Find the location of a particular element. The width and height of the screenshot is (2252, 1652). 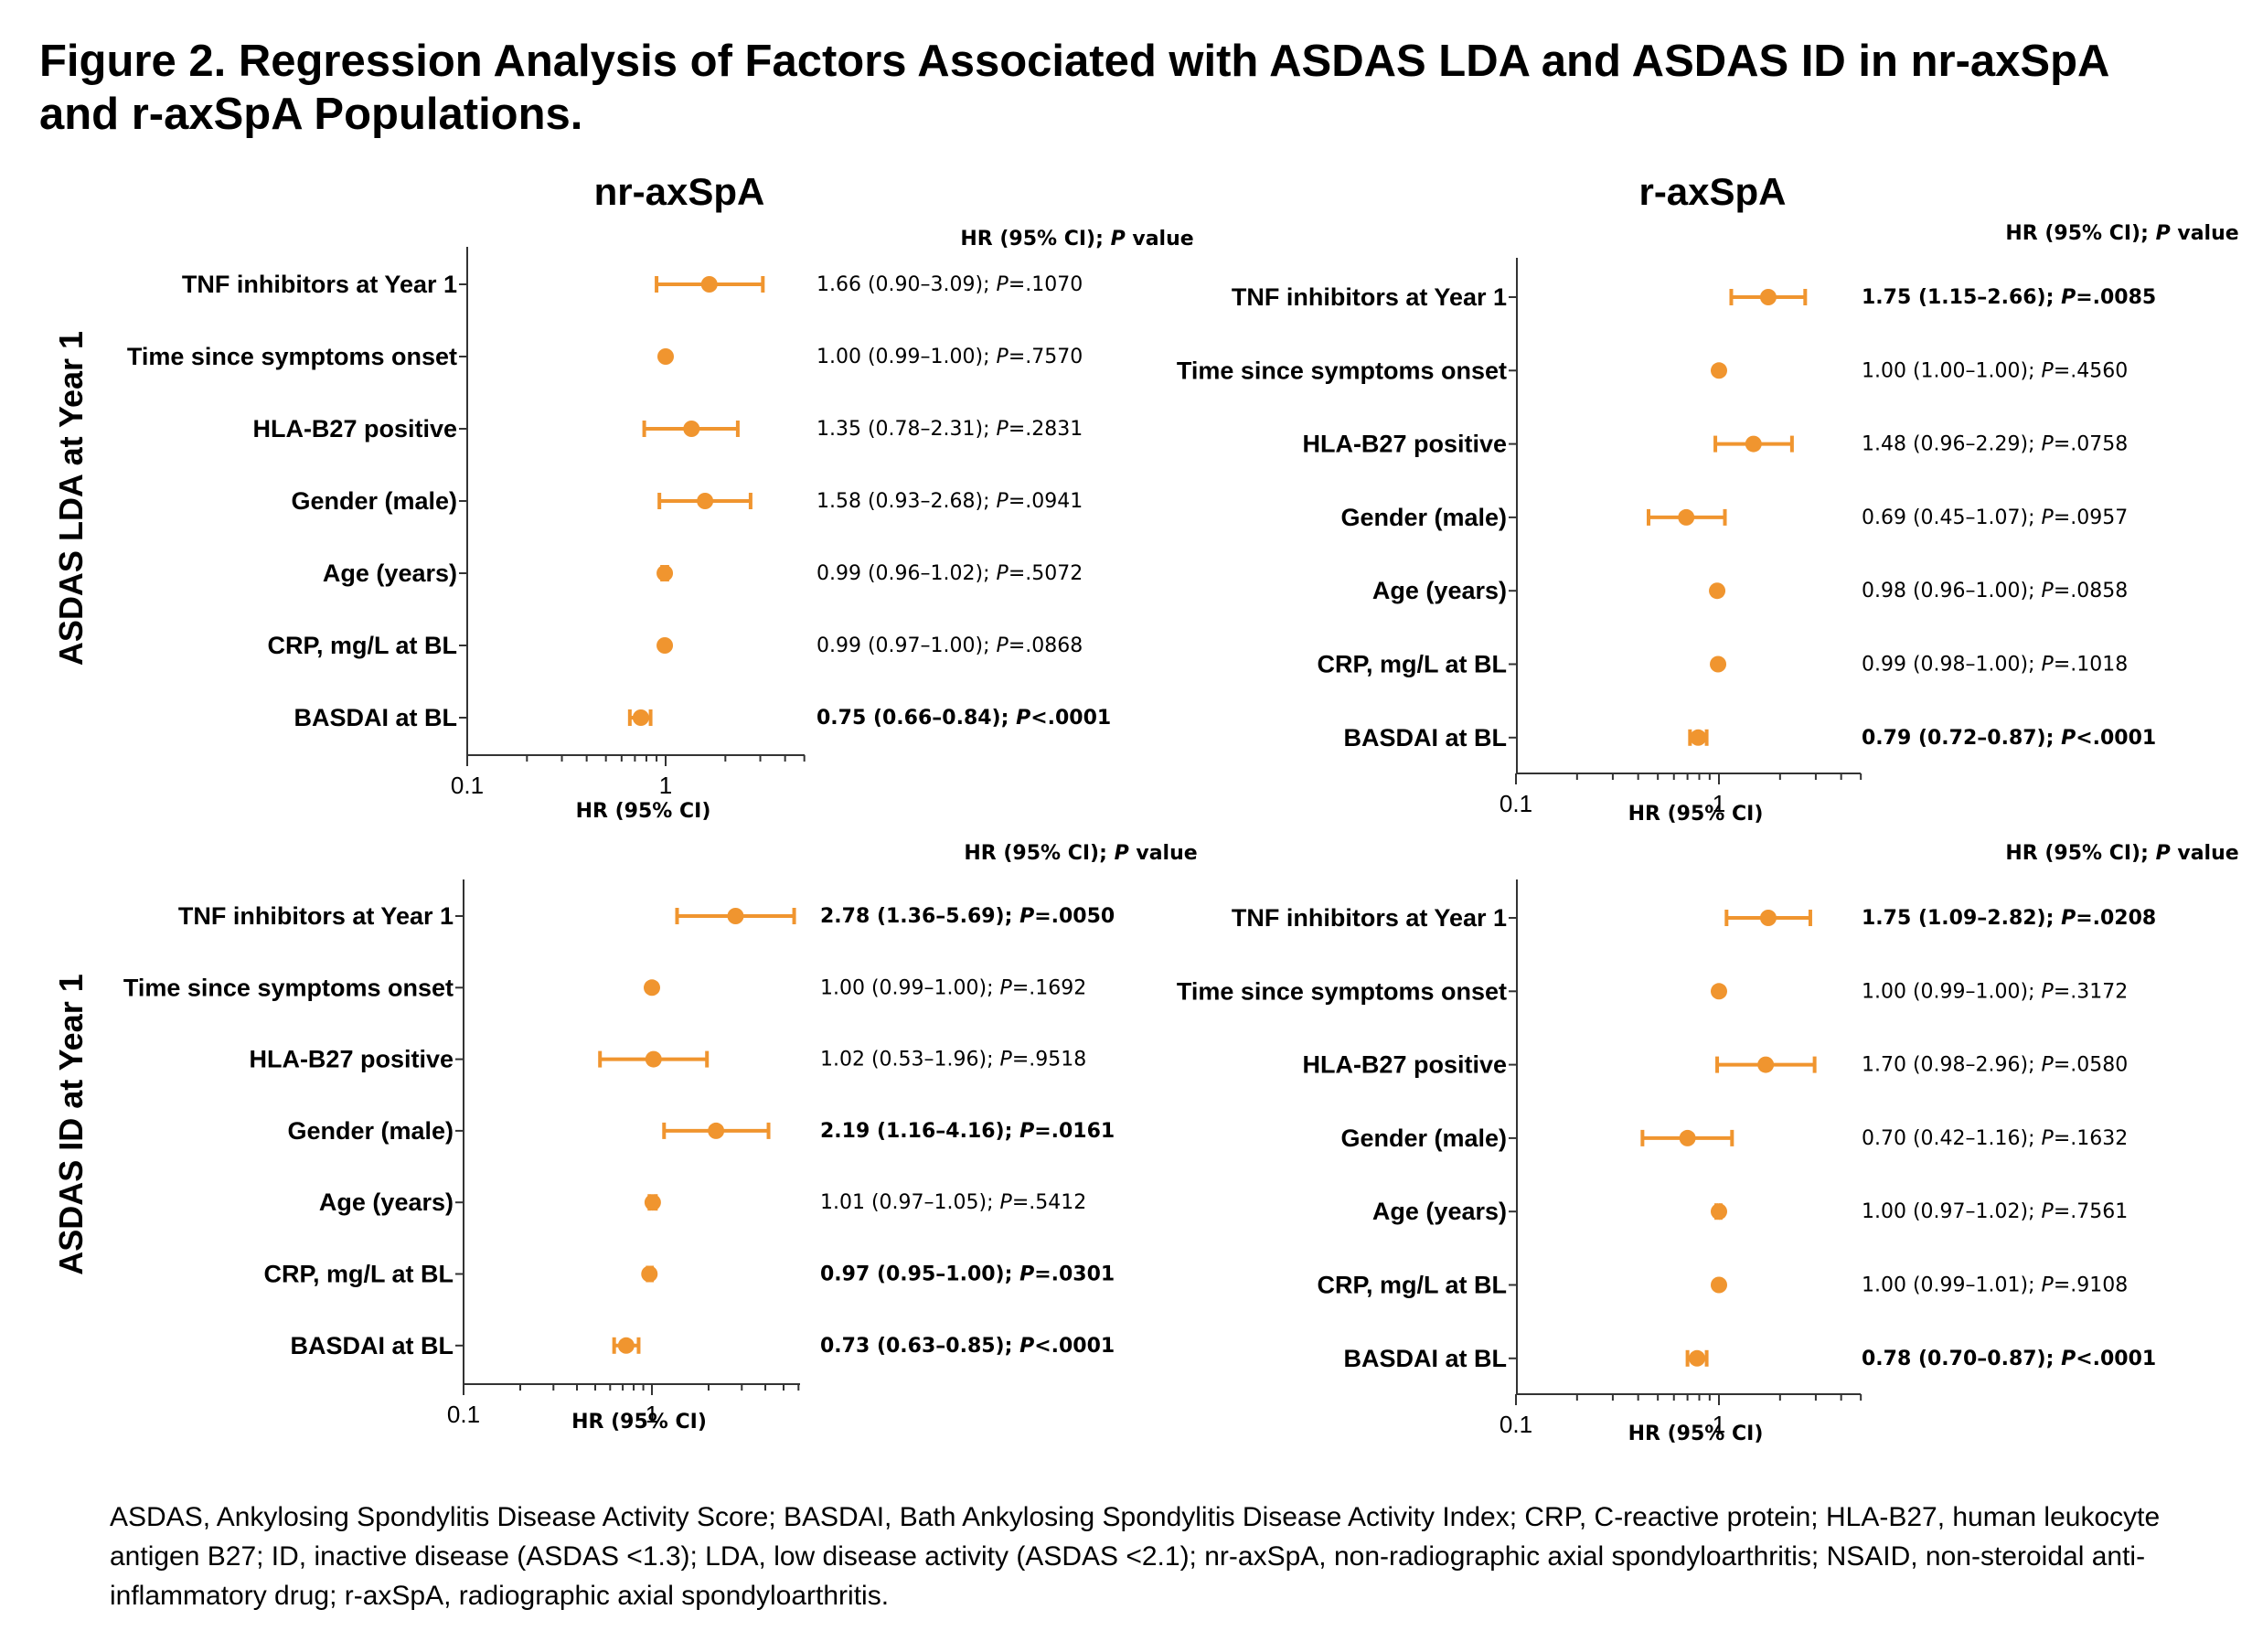

hr-stat-text: 1.01 (0.97–1.05); P=.5412 is located at coordinates (953, 1202).